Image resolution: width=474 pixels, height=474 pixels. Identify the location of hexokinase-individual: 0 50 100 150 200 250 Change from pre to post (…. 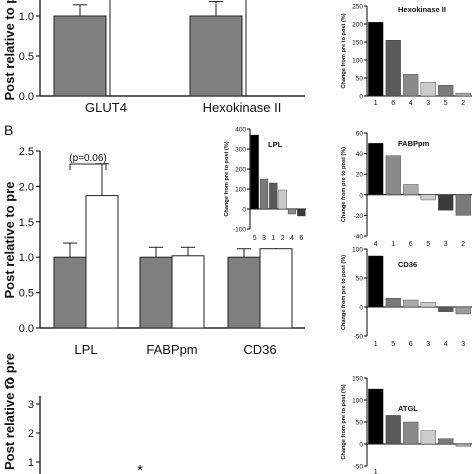
(406, 55).